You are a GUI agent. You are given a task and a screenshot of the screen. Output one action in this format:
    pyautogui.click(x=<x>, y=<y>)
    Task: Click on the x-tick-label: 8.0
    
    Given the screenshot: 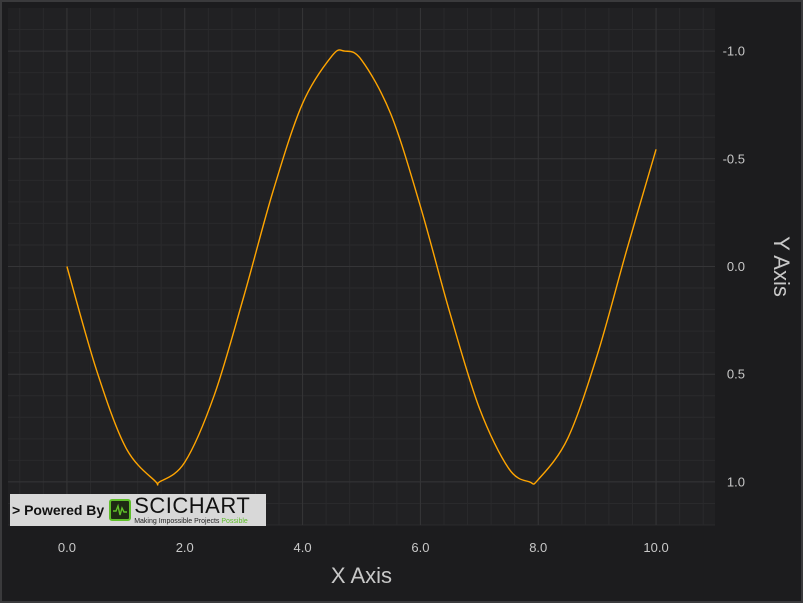 What is the action you would take?
    pyautogui.click(x=538, y=547)
    